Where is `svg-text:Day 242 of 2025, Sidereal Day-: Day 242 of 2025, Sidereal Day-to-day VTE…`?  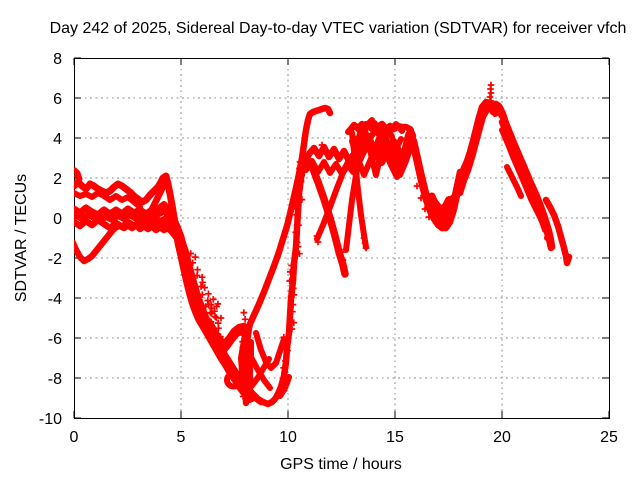
svg-text:Day 242 of 2025, Sidereal Day-: Day 242 of 2025, Sidereal Day-to-day VTE… is located at coordinates (338, 28).